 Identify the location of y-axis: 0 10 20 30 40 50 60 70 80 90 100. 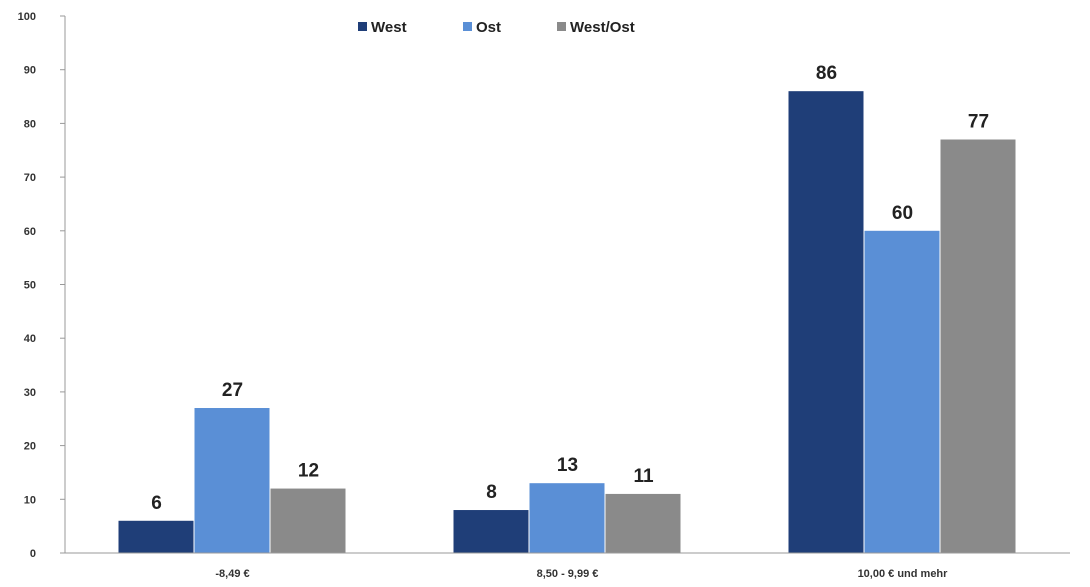
(42, 285).